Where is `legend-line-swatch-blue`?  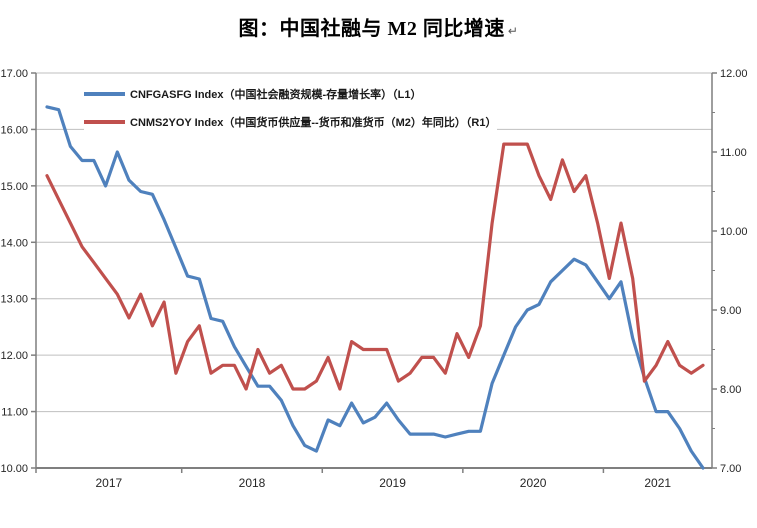
legend-line-swatch-blue is located at coordinates (104, 93).